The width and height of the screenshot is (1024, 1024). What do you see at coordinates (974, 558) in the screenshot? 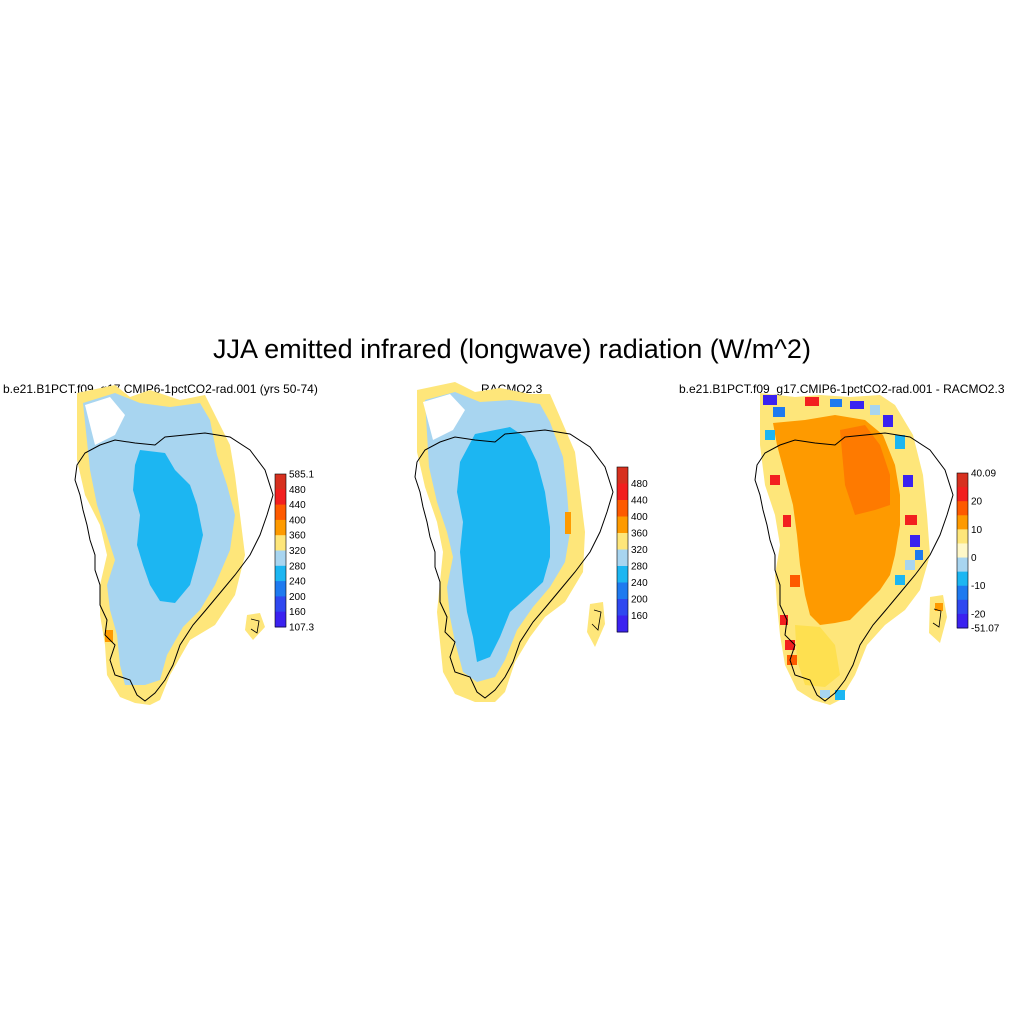
I see `colorbar-label: 0` at bounding box center [974, 558].